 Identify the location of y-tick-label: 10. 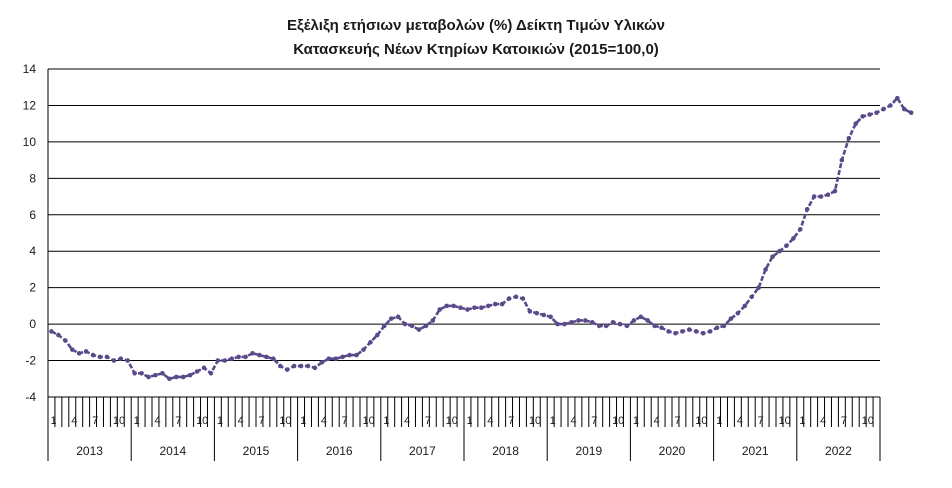
(30, 142).